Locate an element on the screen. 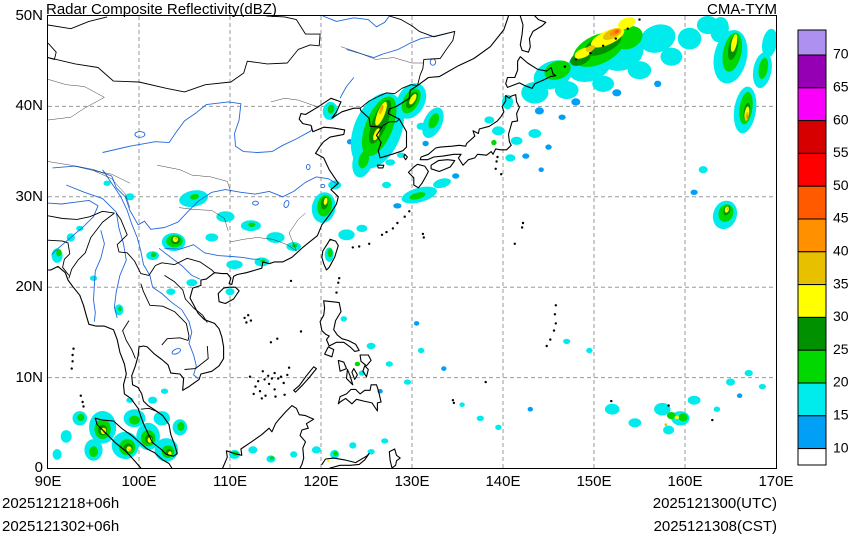  colorbar-label: 25 is located at coordinates (841, 349).